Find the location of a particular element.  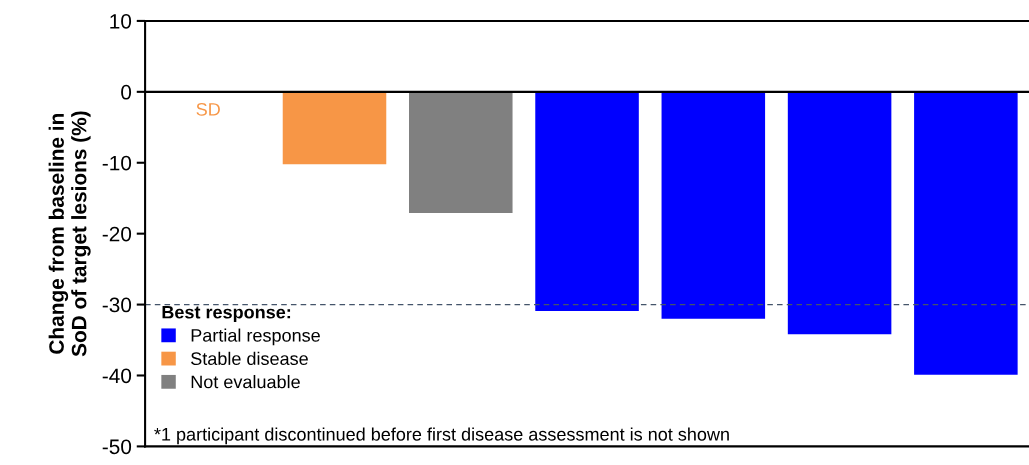

annotation: *1 participant discontinued before first disease assessment is not shown is located at coordinates (441, 436).